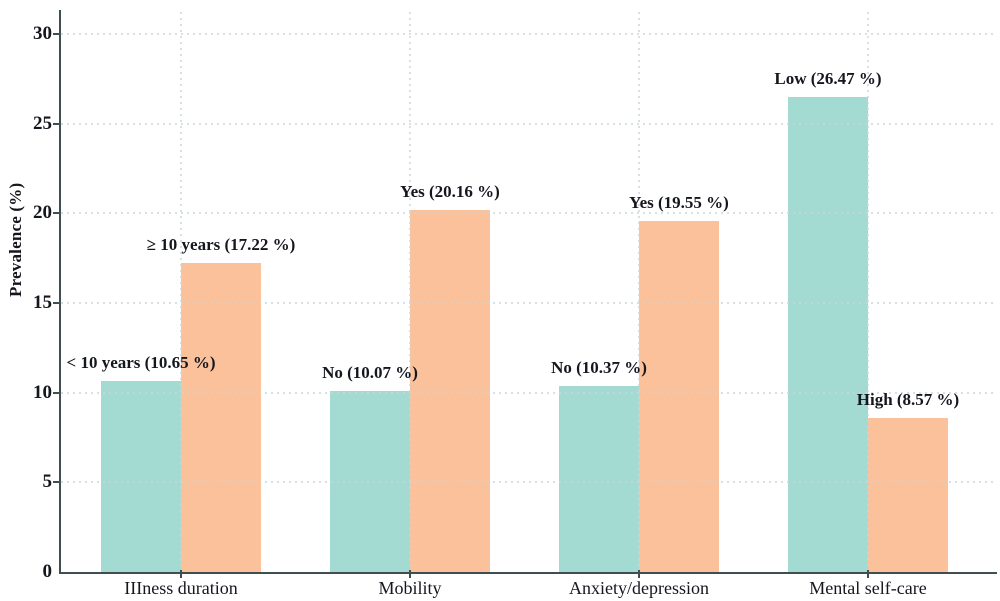 The width and height of the screenshot is (1000, 601). What do you see at coordinates (410, 588) in the screenshot?
I see `x-category-label: Mobility` at bounding box center [410, 588].